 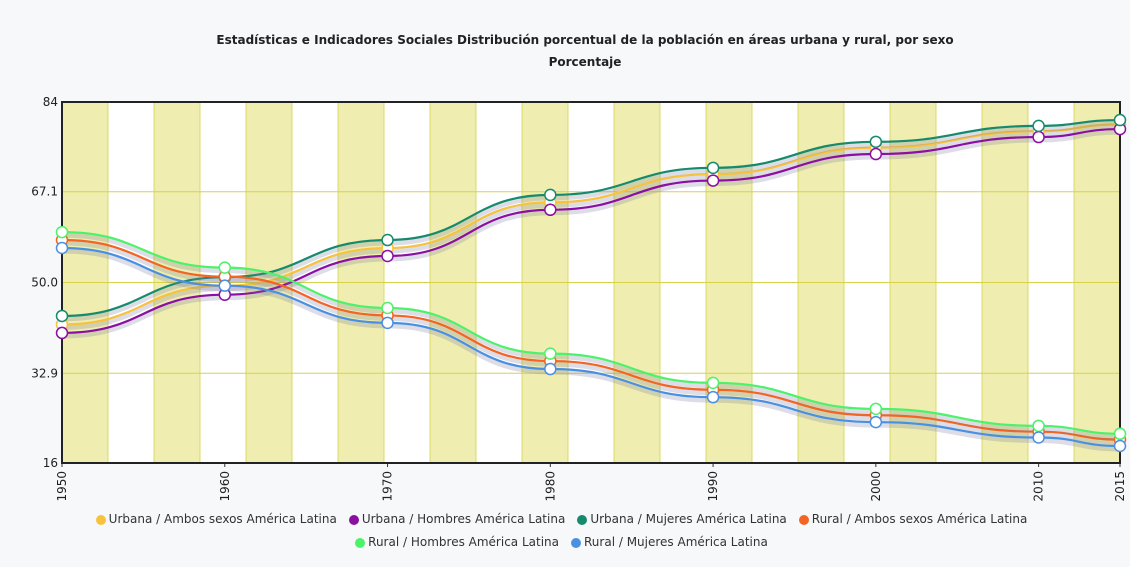 What do you see at coordinates (463, 542) in the screenshot?
I see `legend-label: Rural / Hombres América Latina` at bounding box center [463, 542].